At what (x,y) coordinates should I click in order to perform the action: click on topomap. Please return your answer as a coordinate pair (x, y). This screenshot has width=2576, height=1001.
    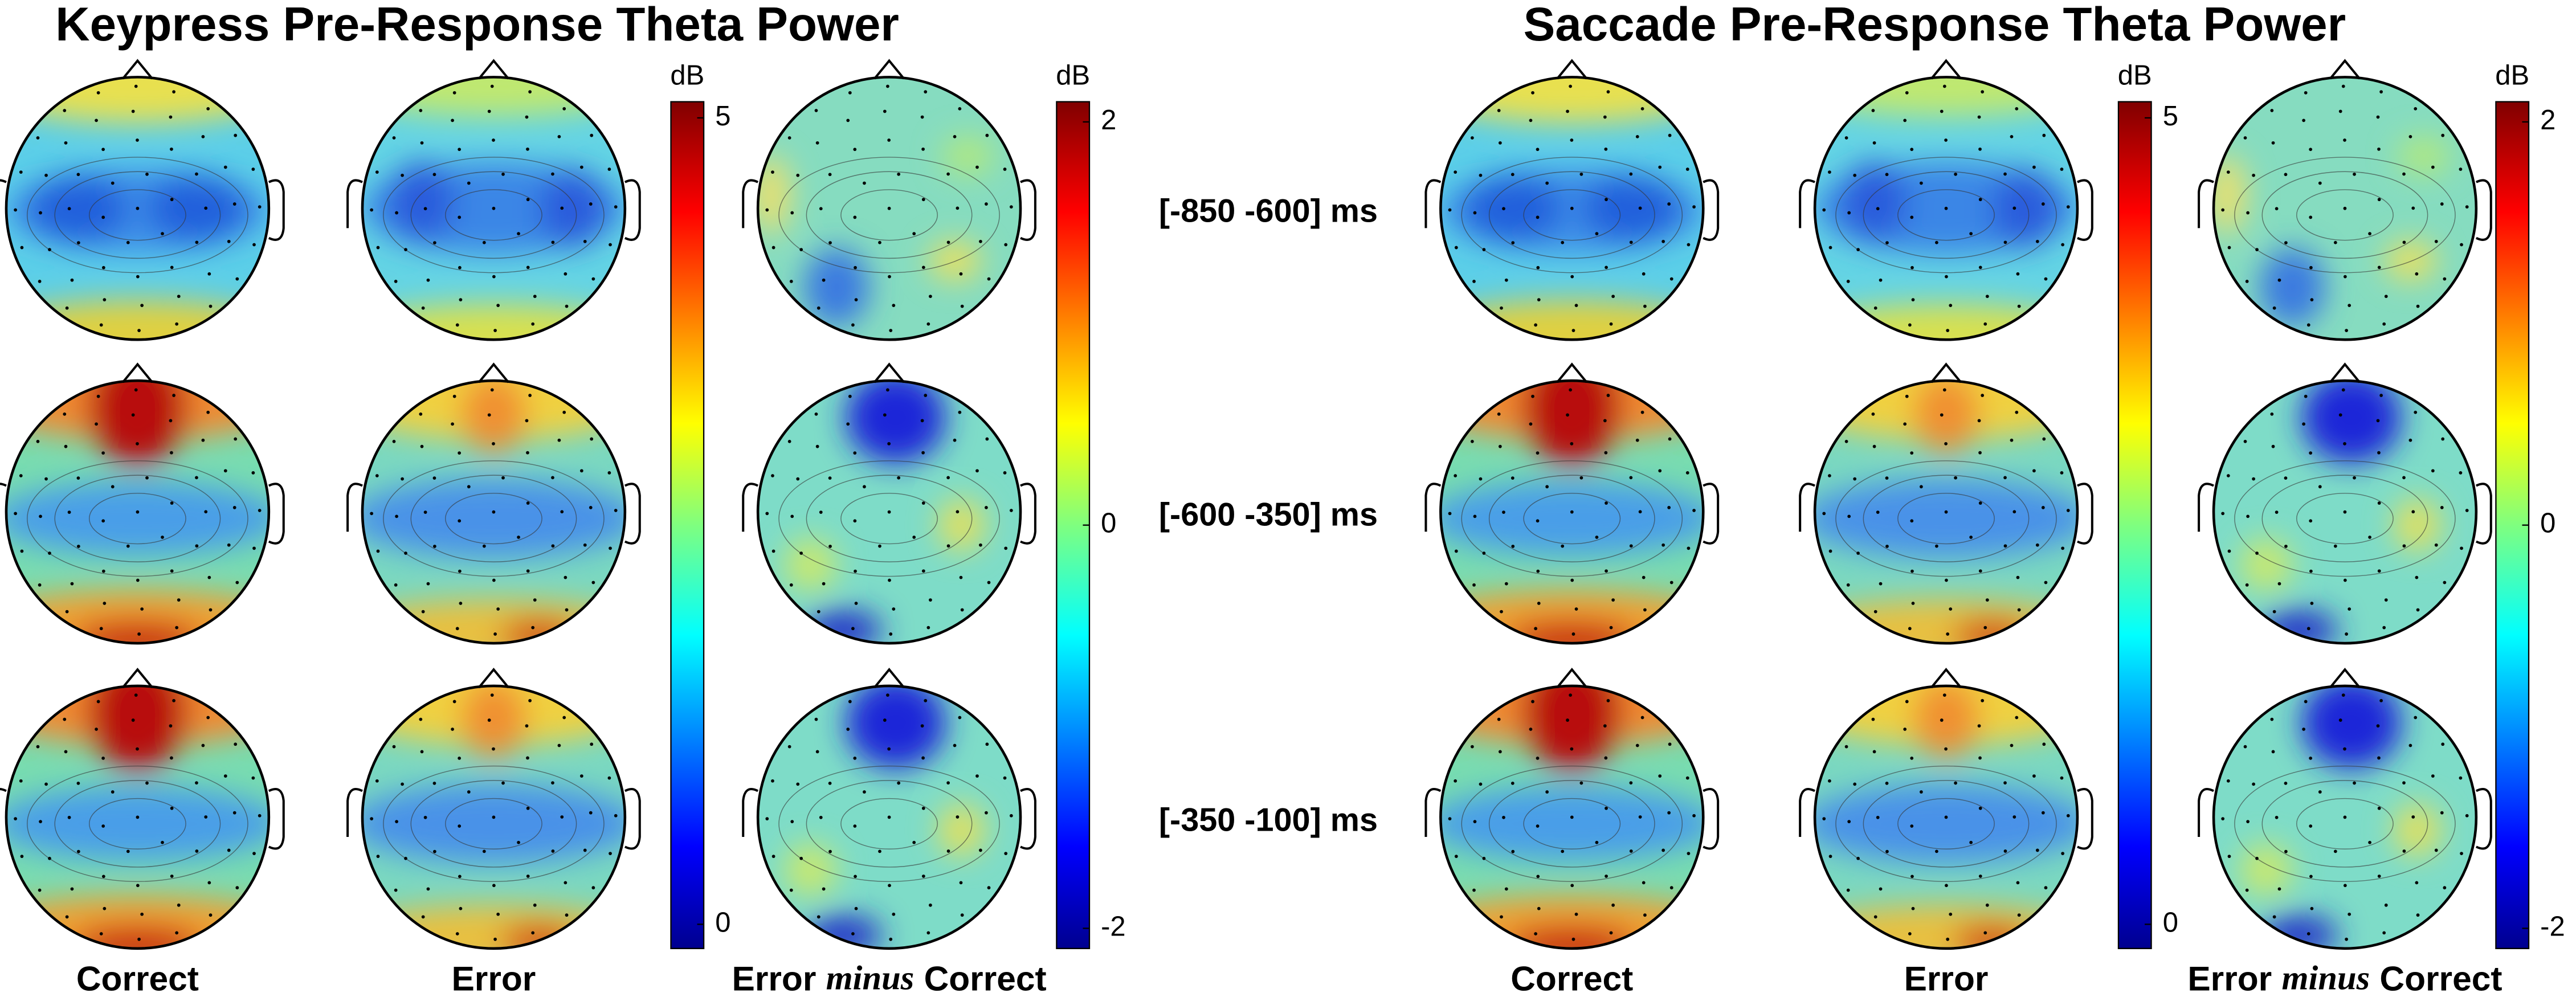
    Looking at the image, I should click on (2345, 200).